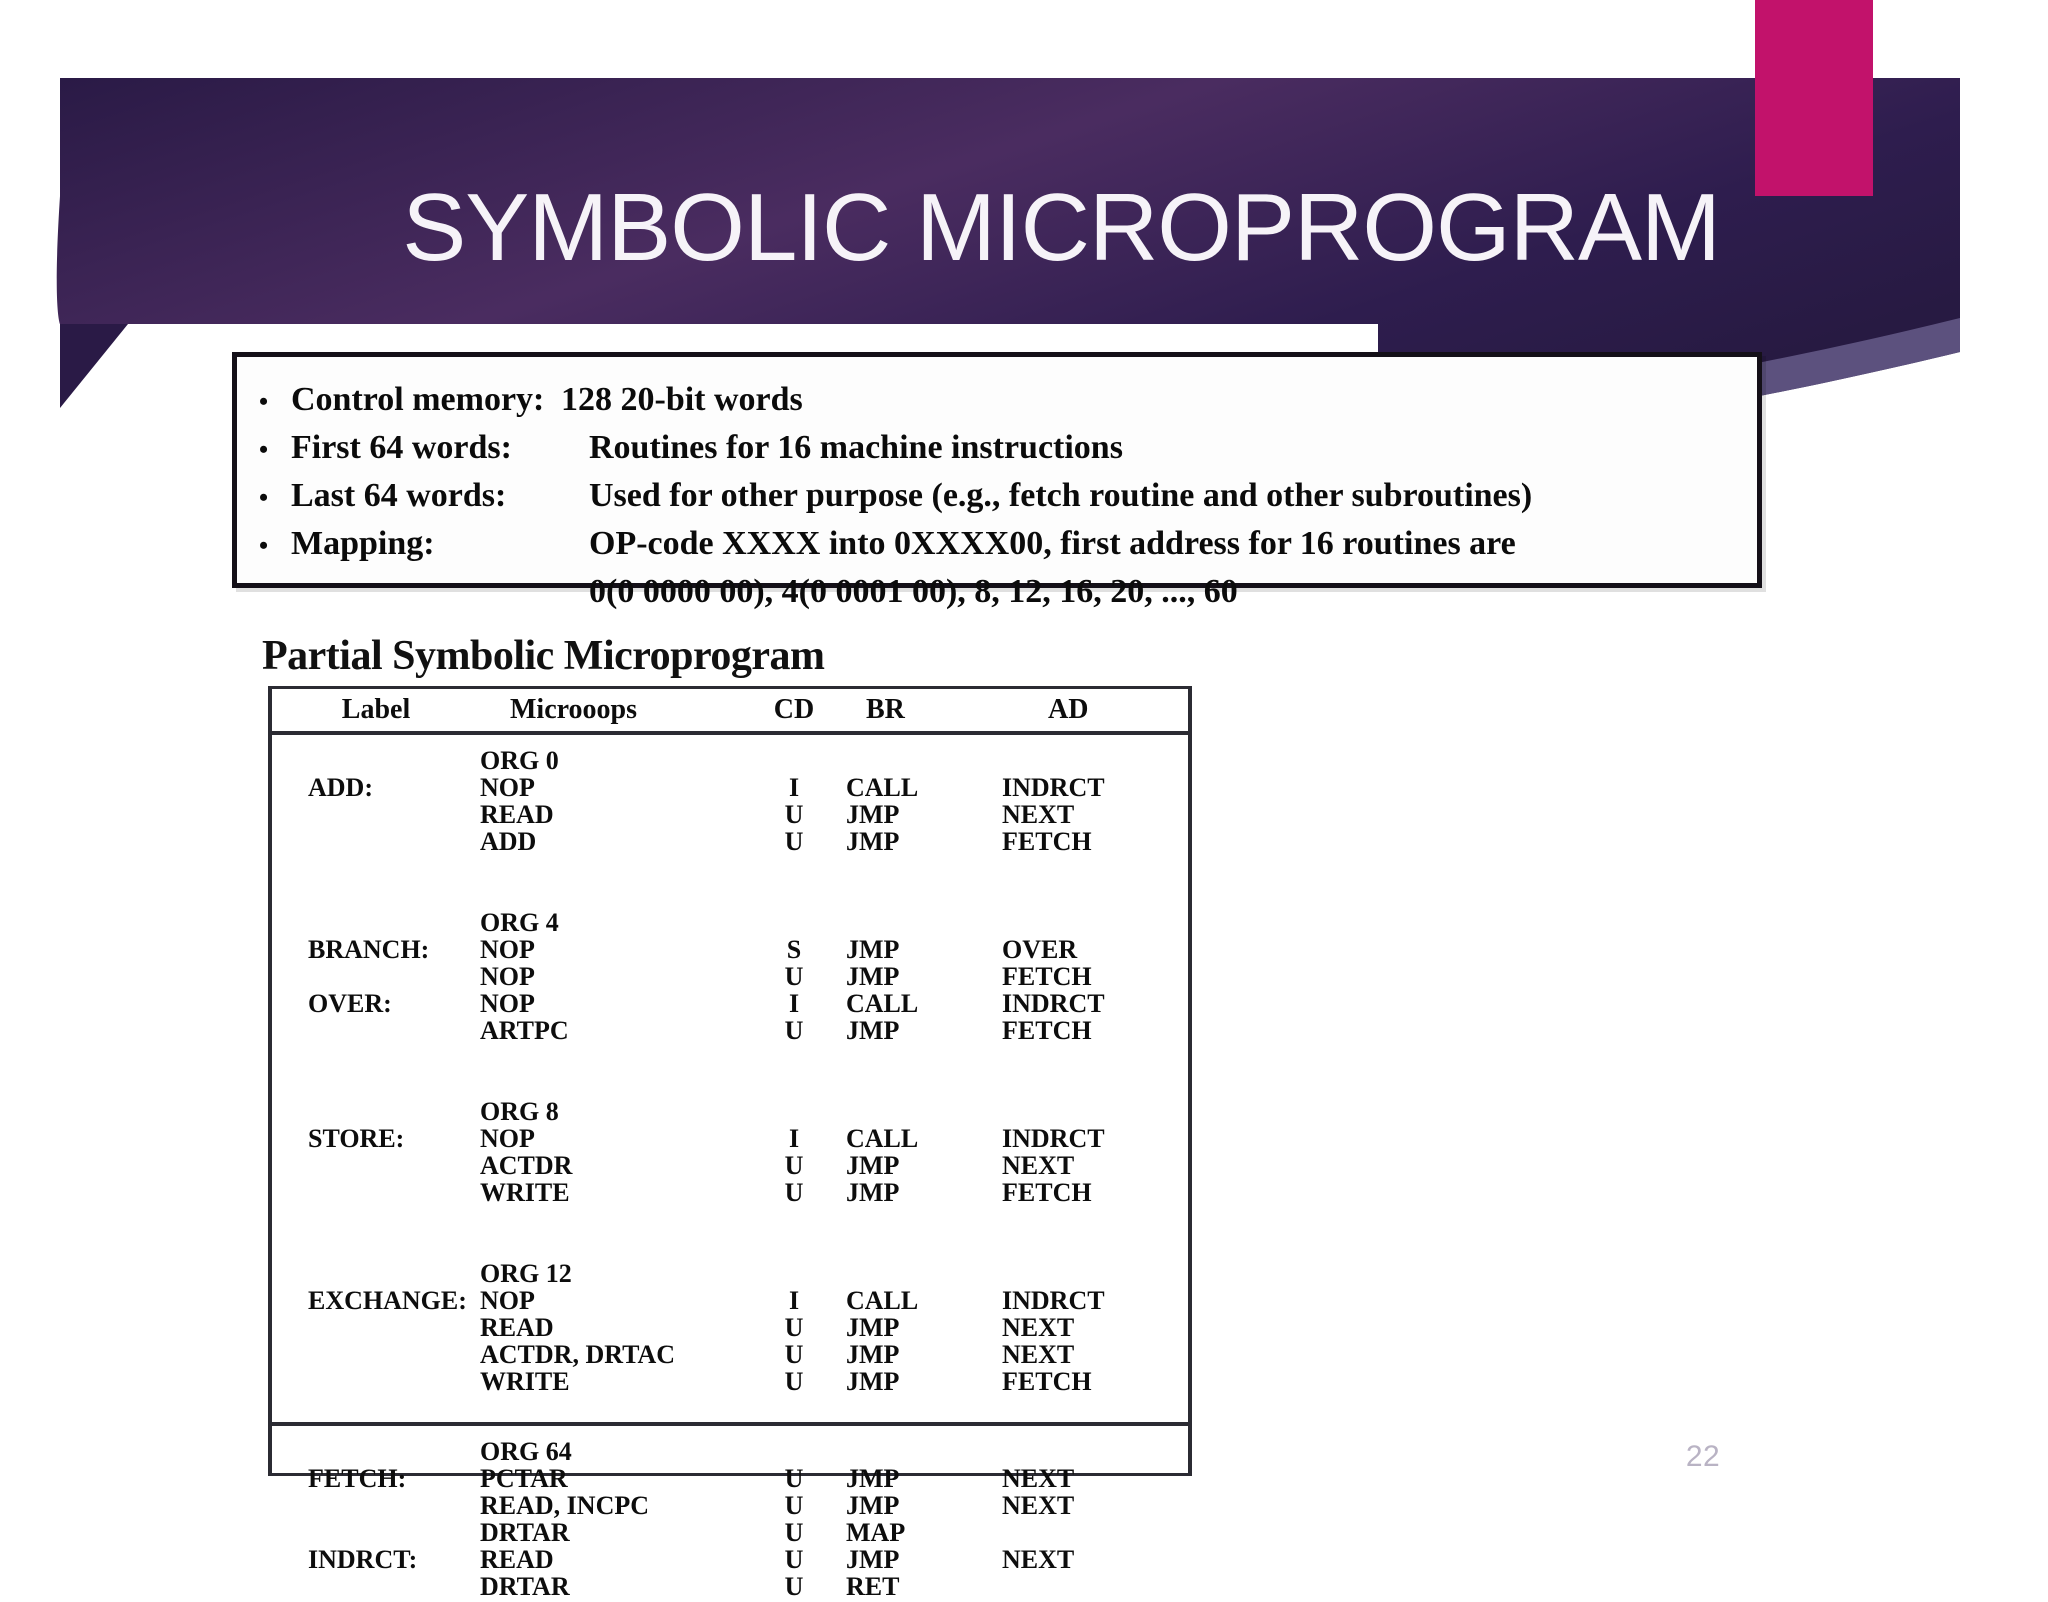 The height and width of the screenshot is (1602, 2048). Describe the element at coordinates (543, 656) in the screenshot. I see `program-heading: Partial Symbolic Microprogram` at that location.